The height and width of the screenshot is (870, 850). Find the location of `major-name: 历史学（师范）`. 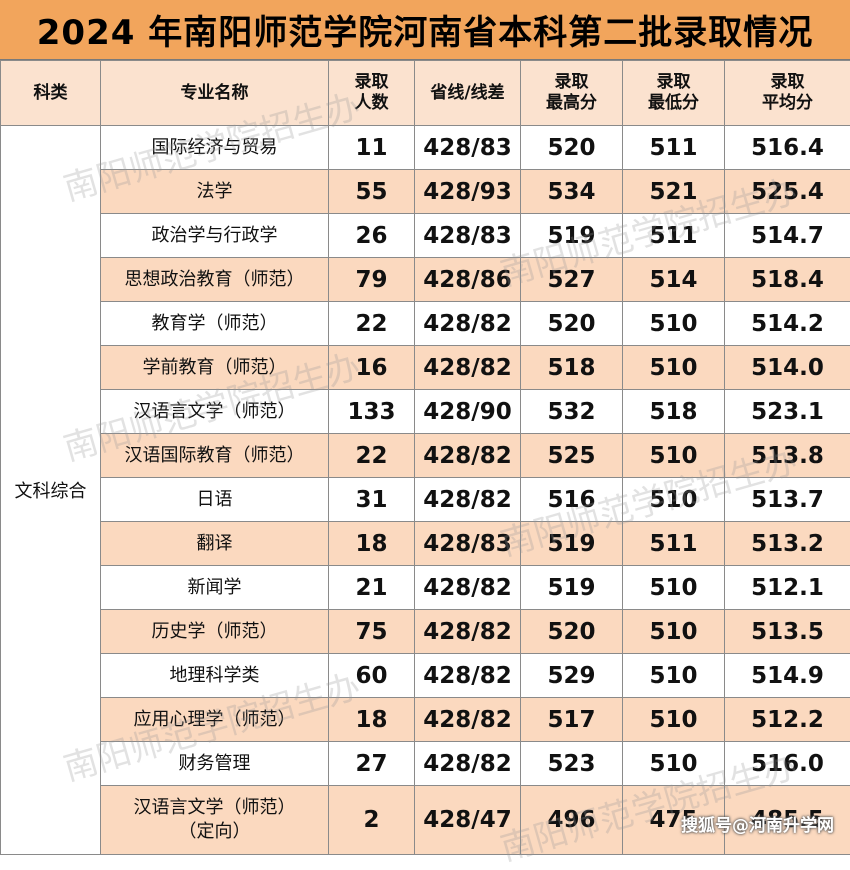

major-name: 历史学（师范） is located at coordinates (215, 631).